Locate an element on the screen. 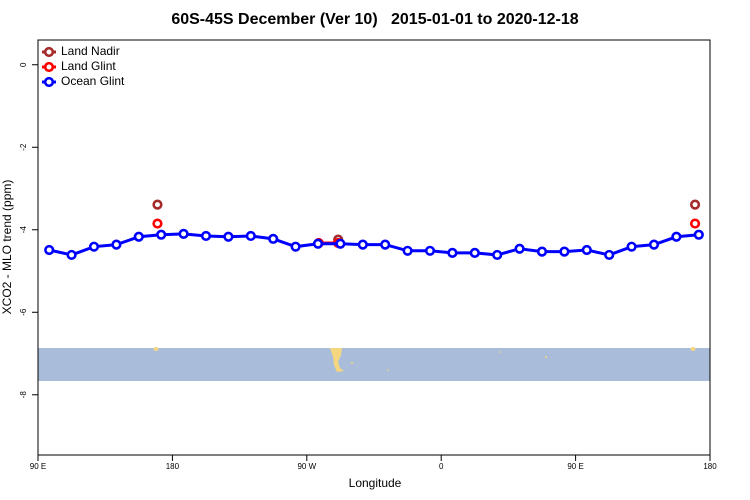  map-inset is located at coordinates (374, 364).